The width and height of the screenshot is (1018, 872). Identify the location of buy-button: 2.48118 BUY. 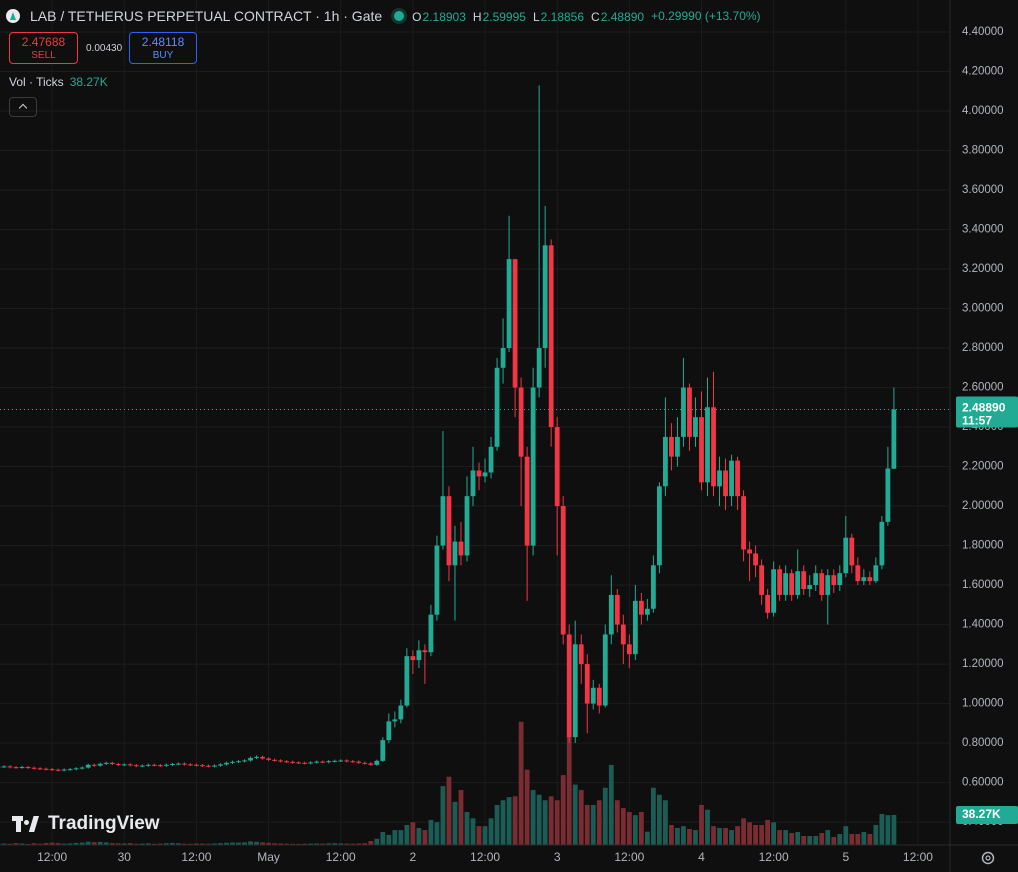
(163, 48).